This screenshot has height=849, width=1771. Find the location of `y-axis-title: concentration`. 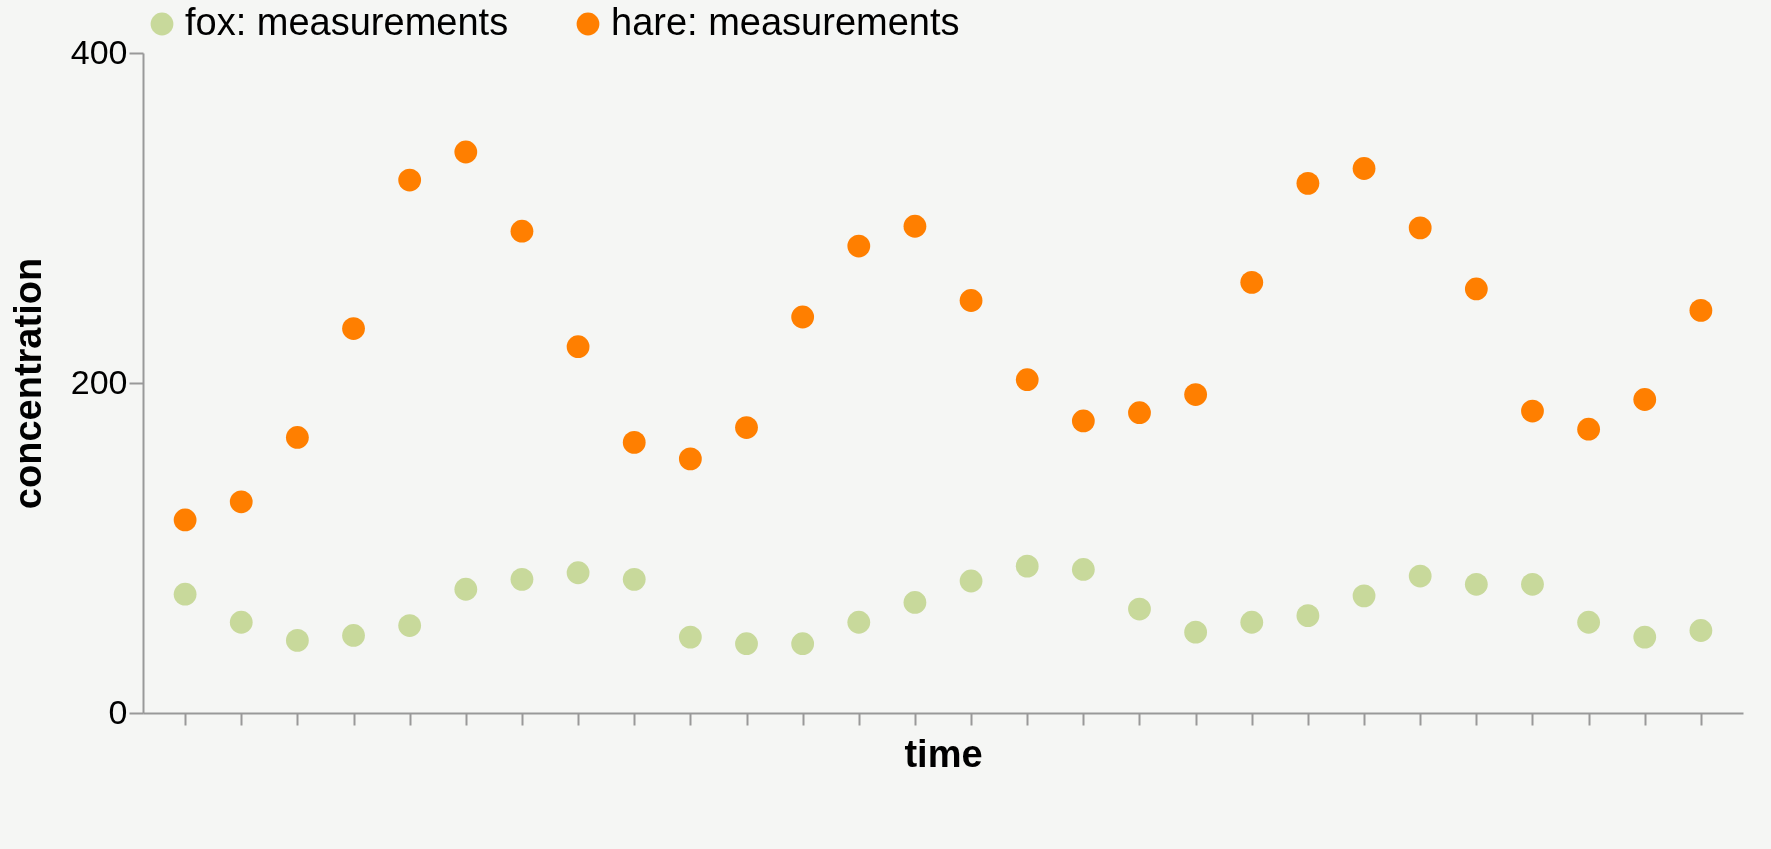

y-axis-title: concentration is located at coordinates (27, 383).